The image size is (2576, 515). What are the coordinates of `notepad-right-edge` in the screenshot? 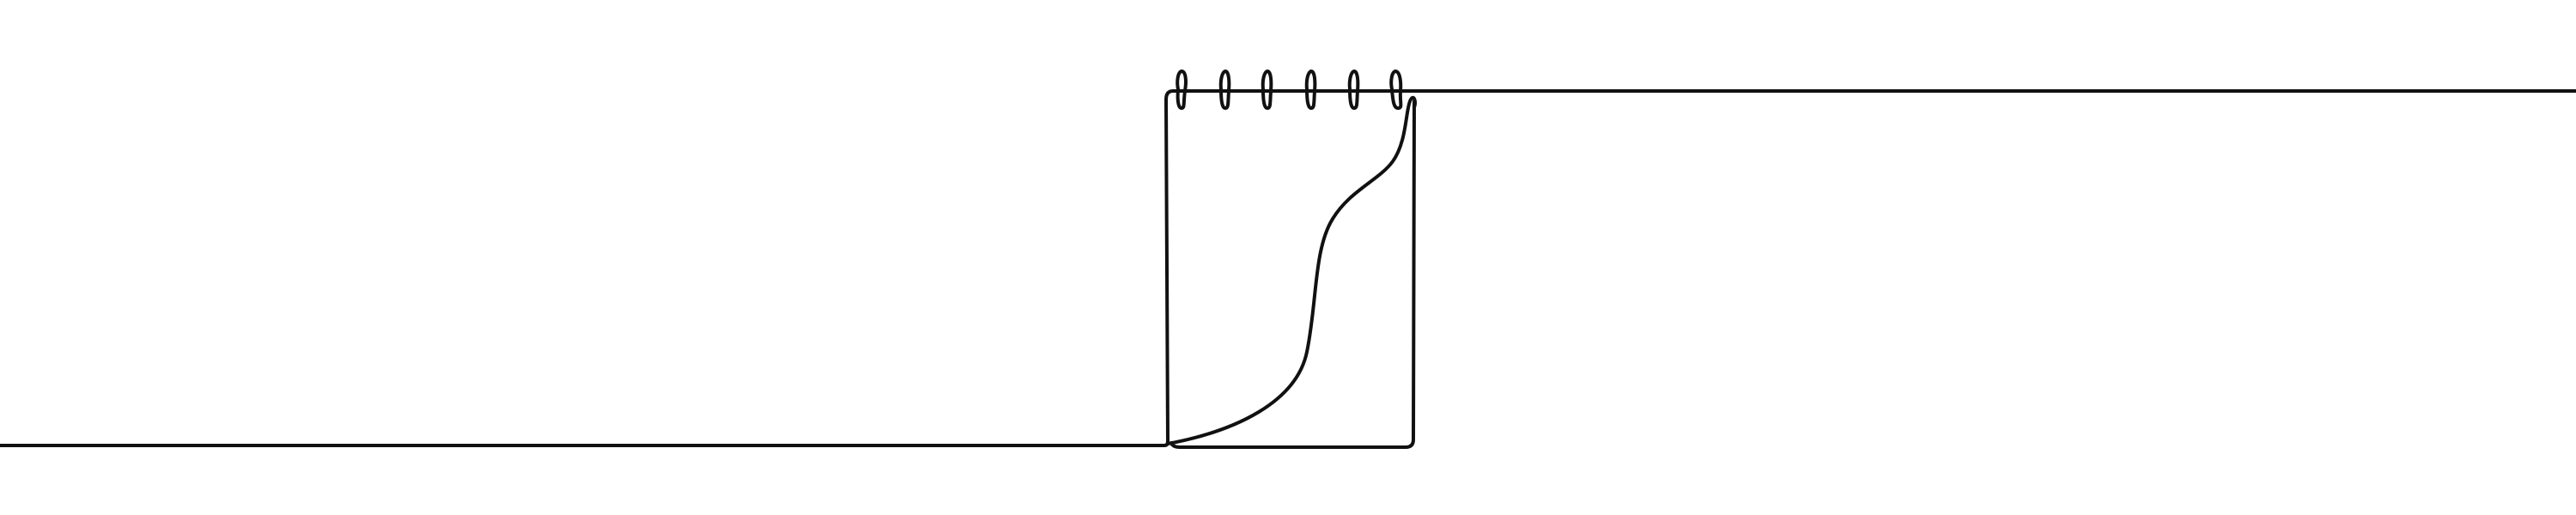 It's located at (1293, 274).